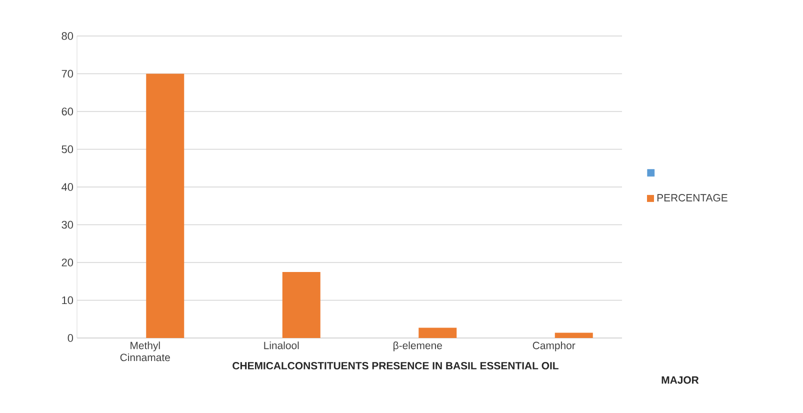 The height and width of the screenshot is (413, 803). Describe the element at coordinates (68, 300) in the screenshot. I see `y-tick-label: 10` at that location.